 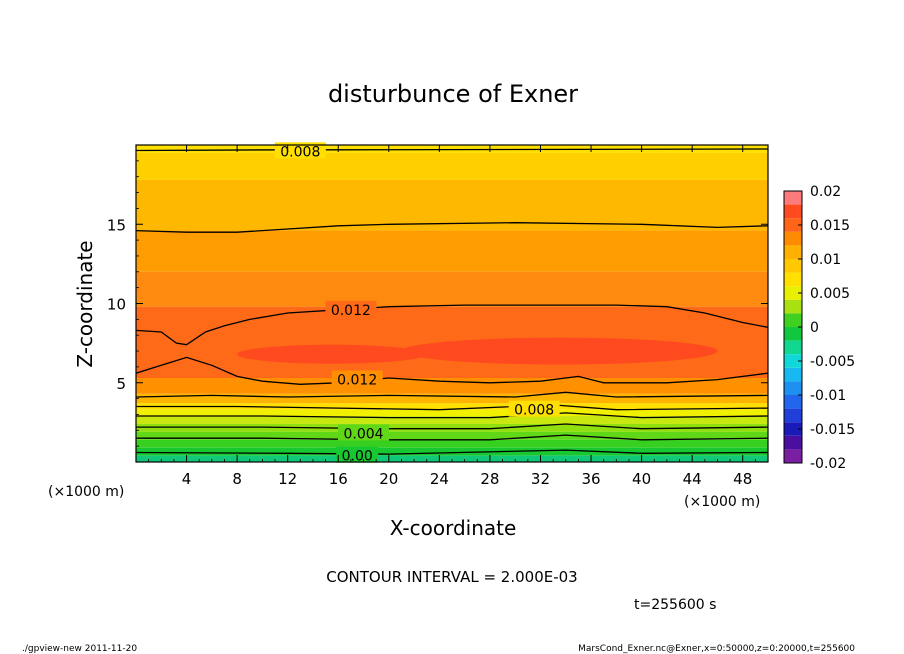 I want to click on colorbar-label: 0.005, so click(x=830, y=294).